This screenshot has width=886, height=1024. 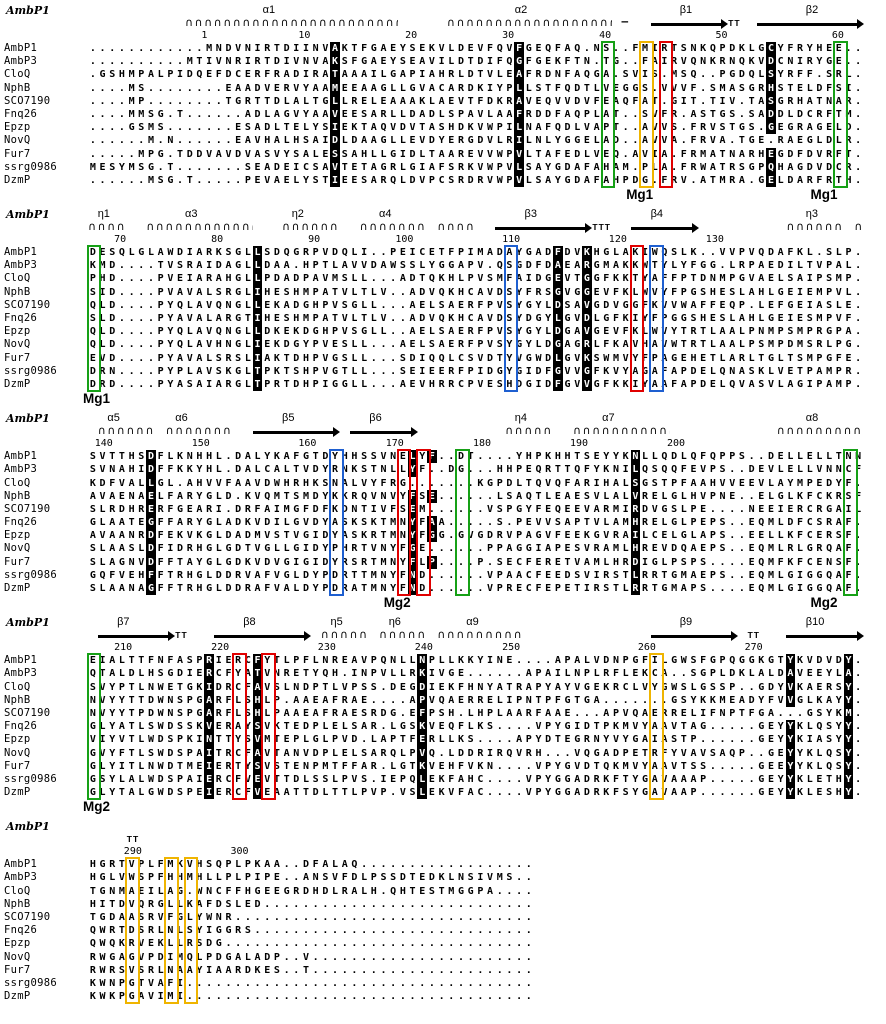 I want to click on sequence-name: ssrg0986, so click(x=30, y=574).